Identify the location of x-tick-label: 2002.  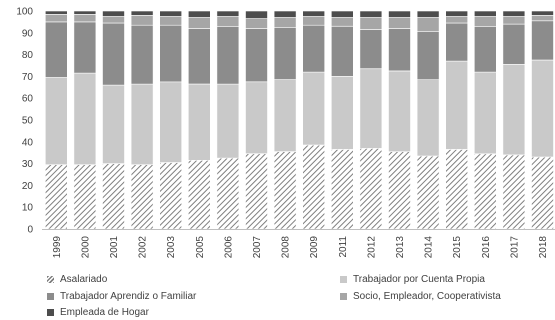
(143, 247).